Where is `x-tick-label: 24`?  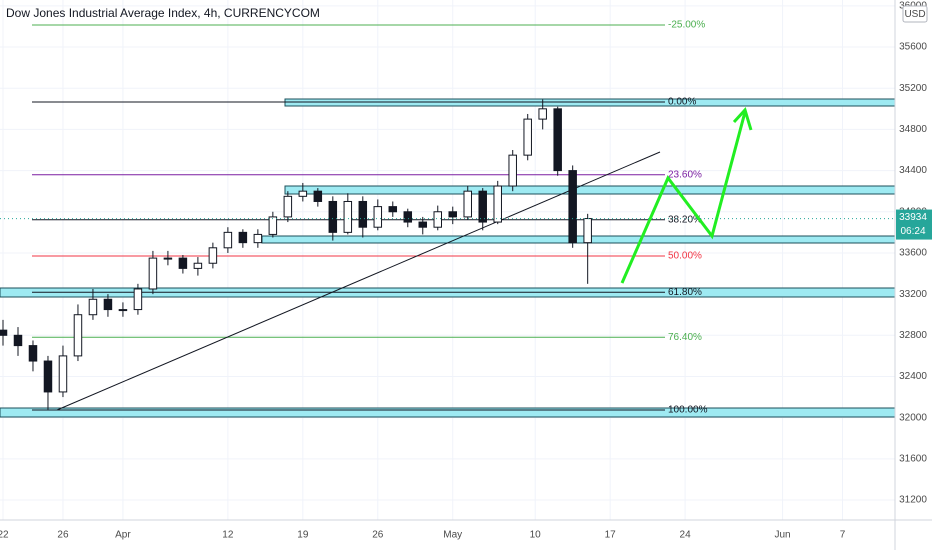
x-tick-label: 24 is located at coordinates (686, 535).